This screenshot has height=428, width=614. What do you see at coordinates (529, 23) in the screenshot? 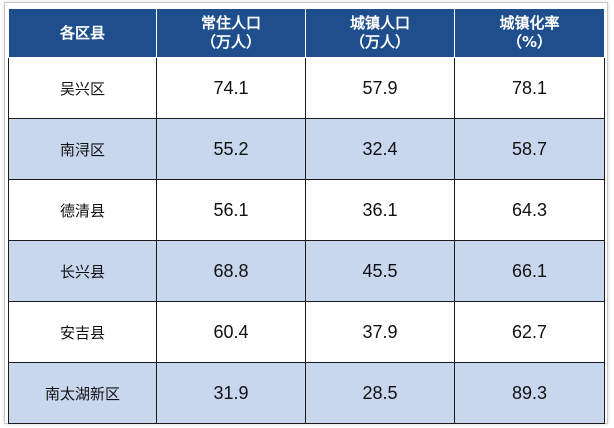
I see `header-urbanization-rate-label: 城镇化率` at bounding box center [529, 23].